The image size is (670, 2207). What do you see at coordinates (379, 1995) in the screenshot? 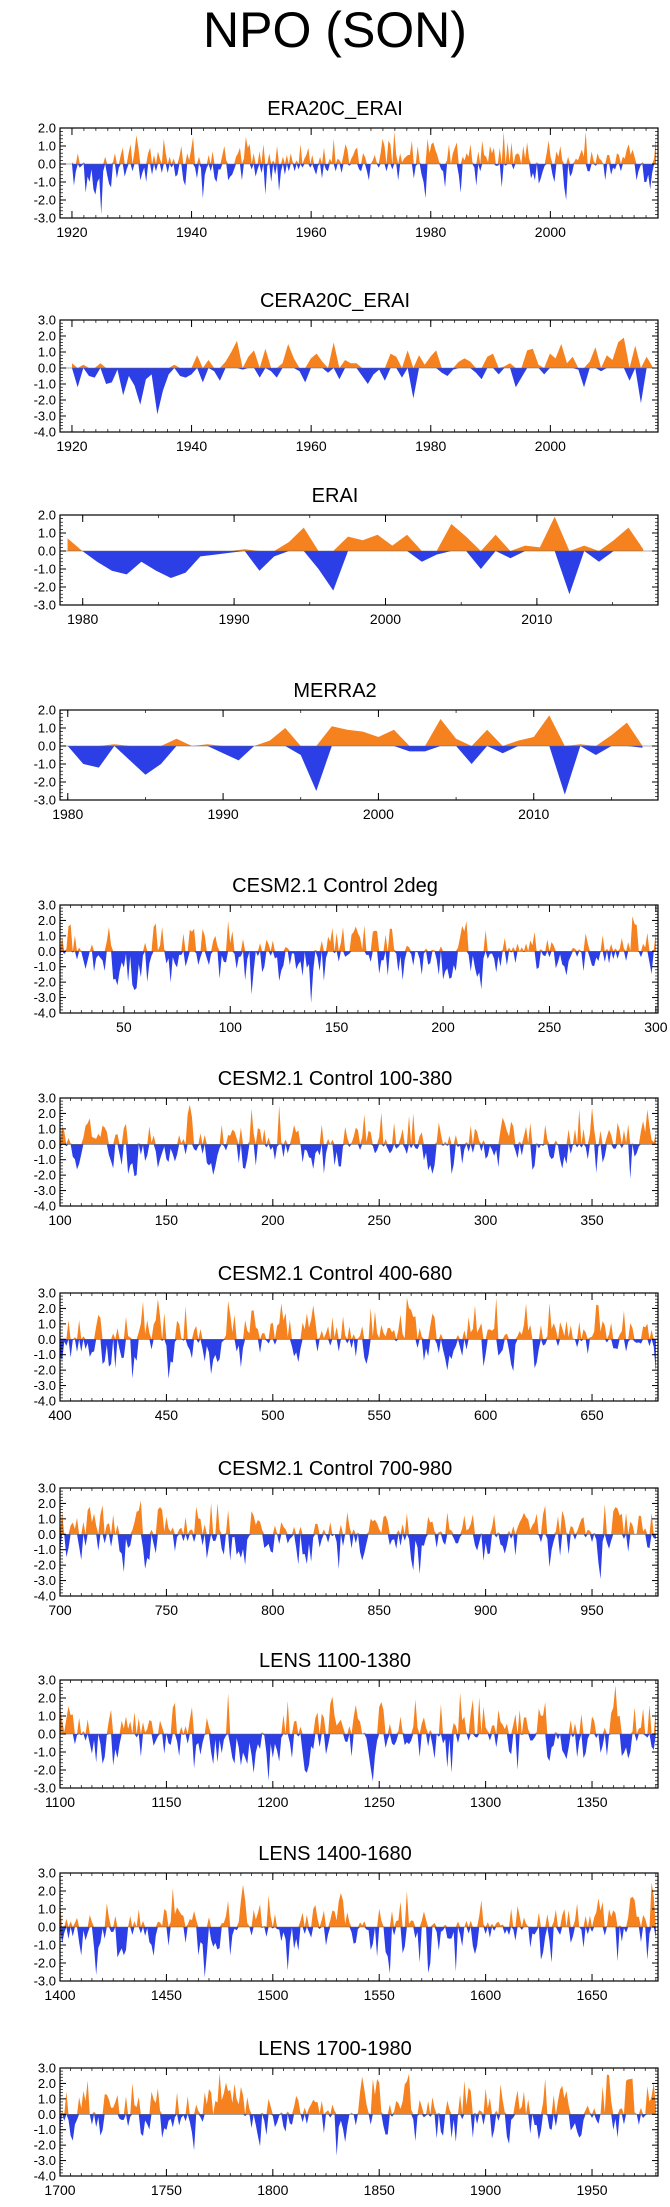
I see `x-tick-label: 1550` at bounding box center [379, 1995].